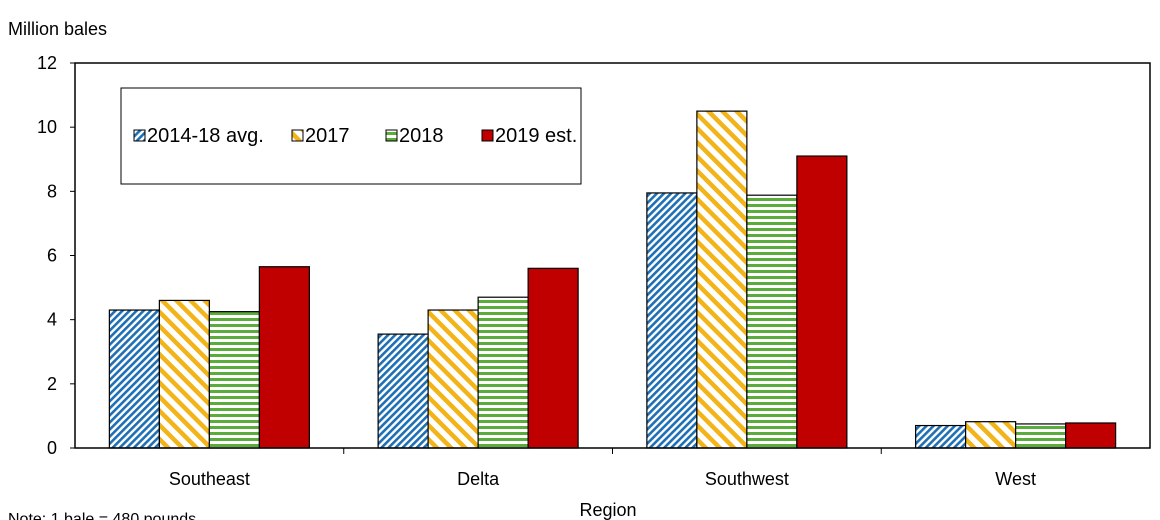 The height and width of the screenshot is (520, 1160). Describe the element at coordinates (104, 515) in the screenshot. I see `chart-note: Note: 1 bale = 480 pounds.` at that location.